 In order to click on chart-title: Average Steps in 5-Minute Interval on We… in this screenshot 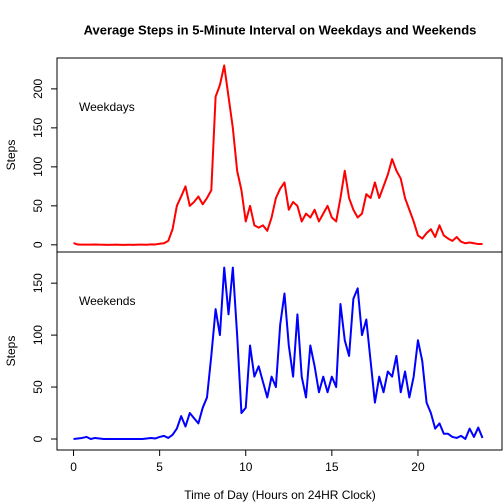, I will do `click(280, 29)`.